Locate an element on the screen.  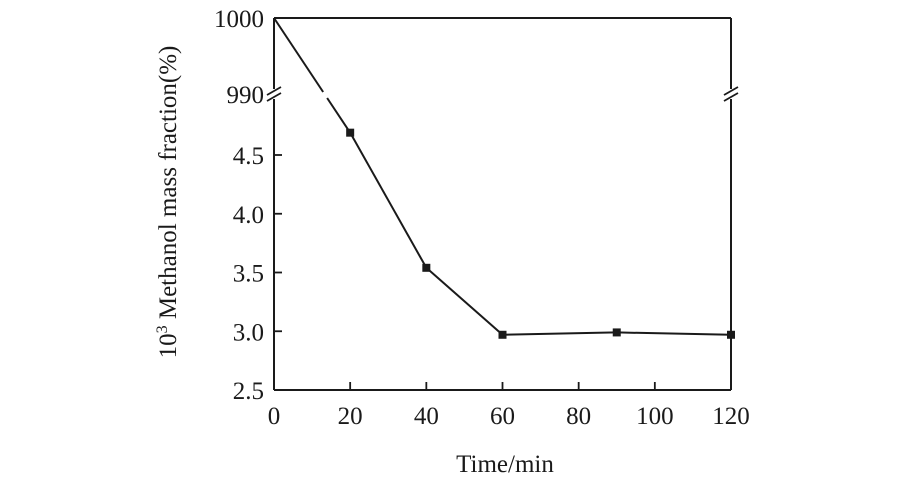
y-tick-label: 4.0 is located at coordinates (248, 215).